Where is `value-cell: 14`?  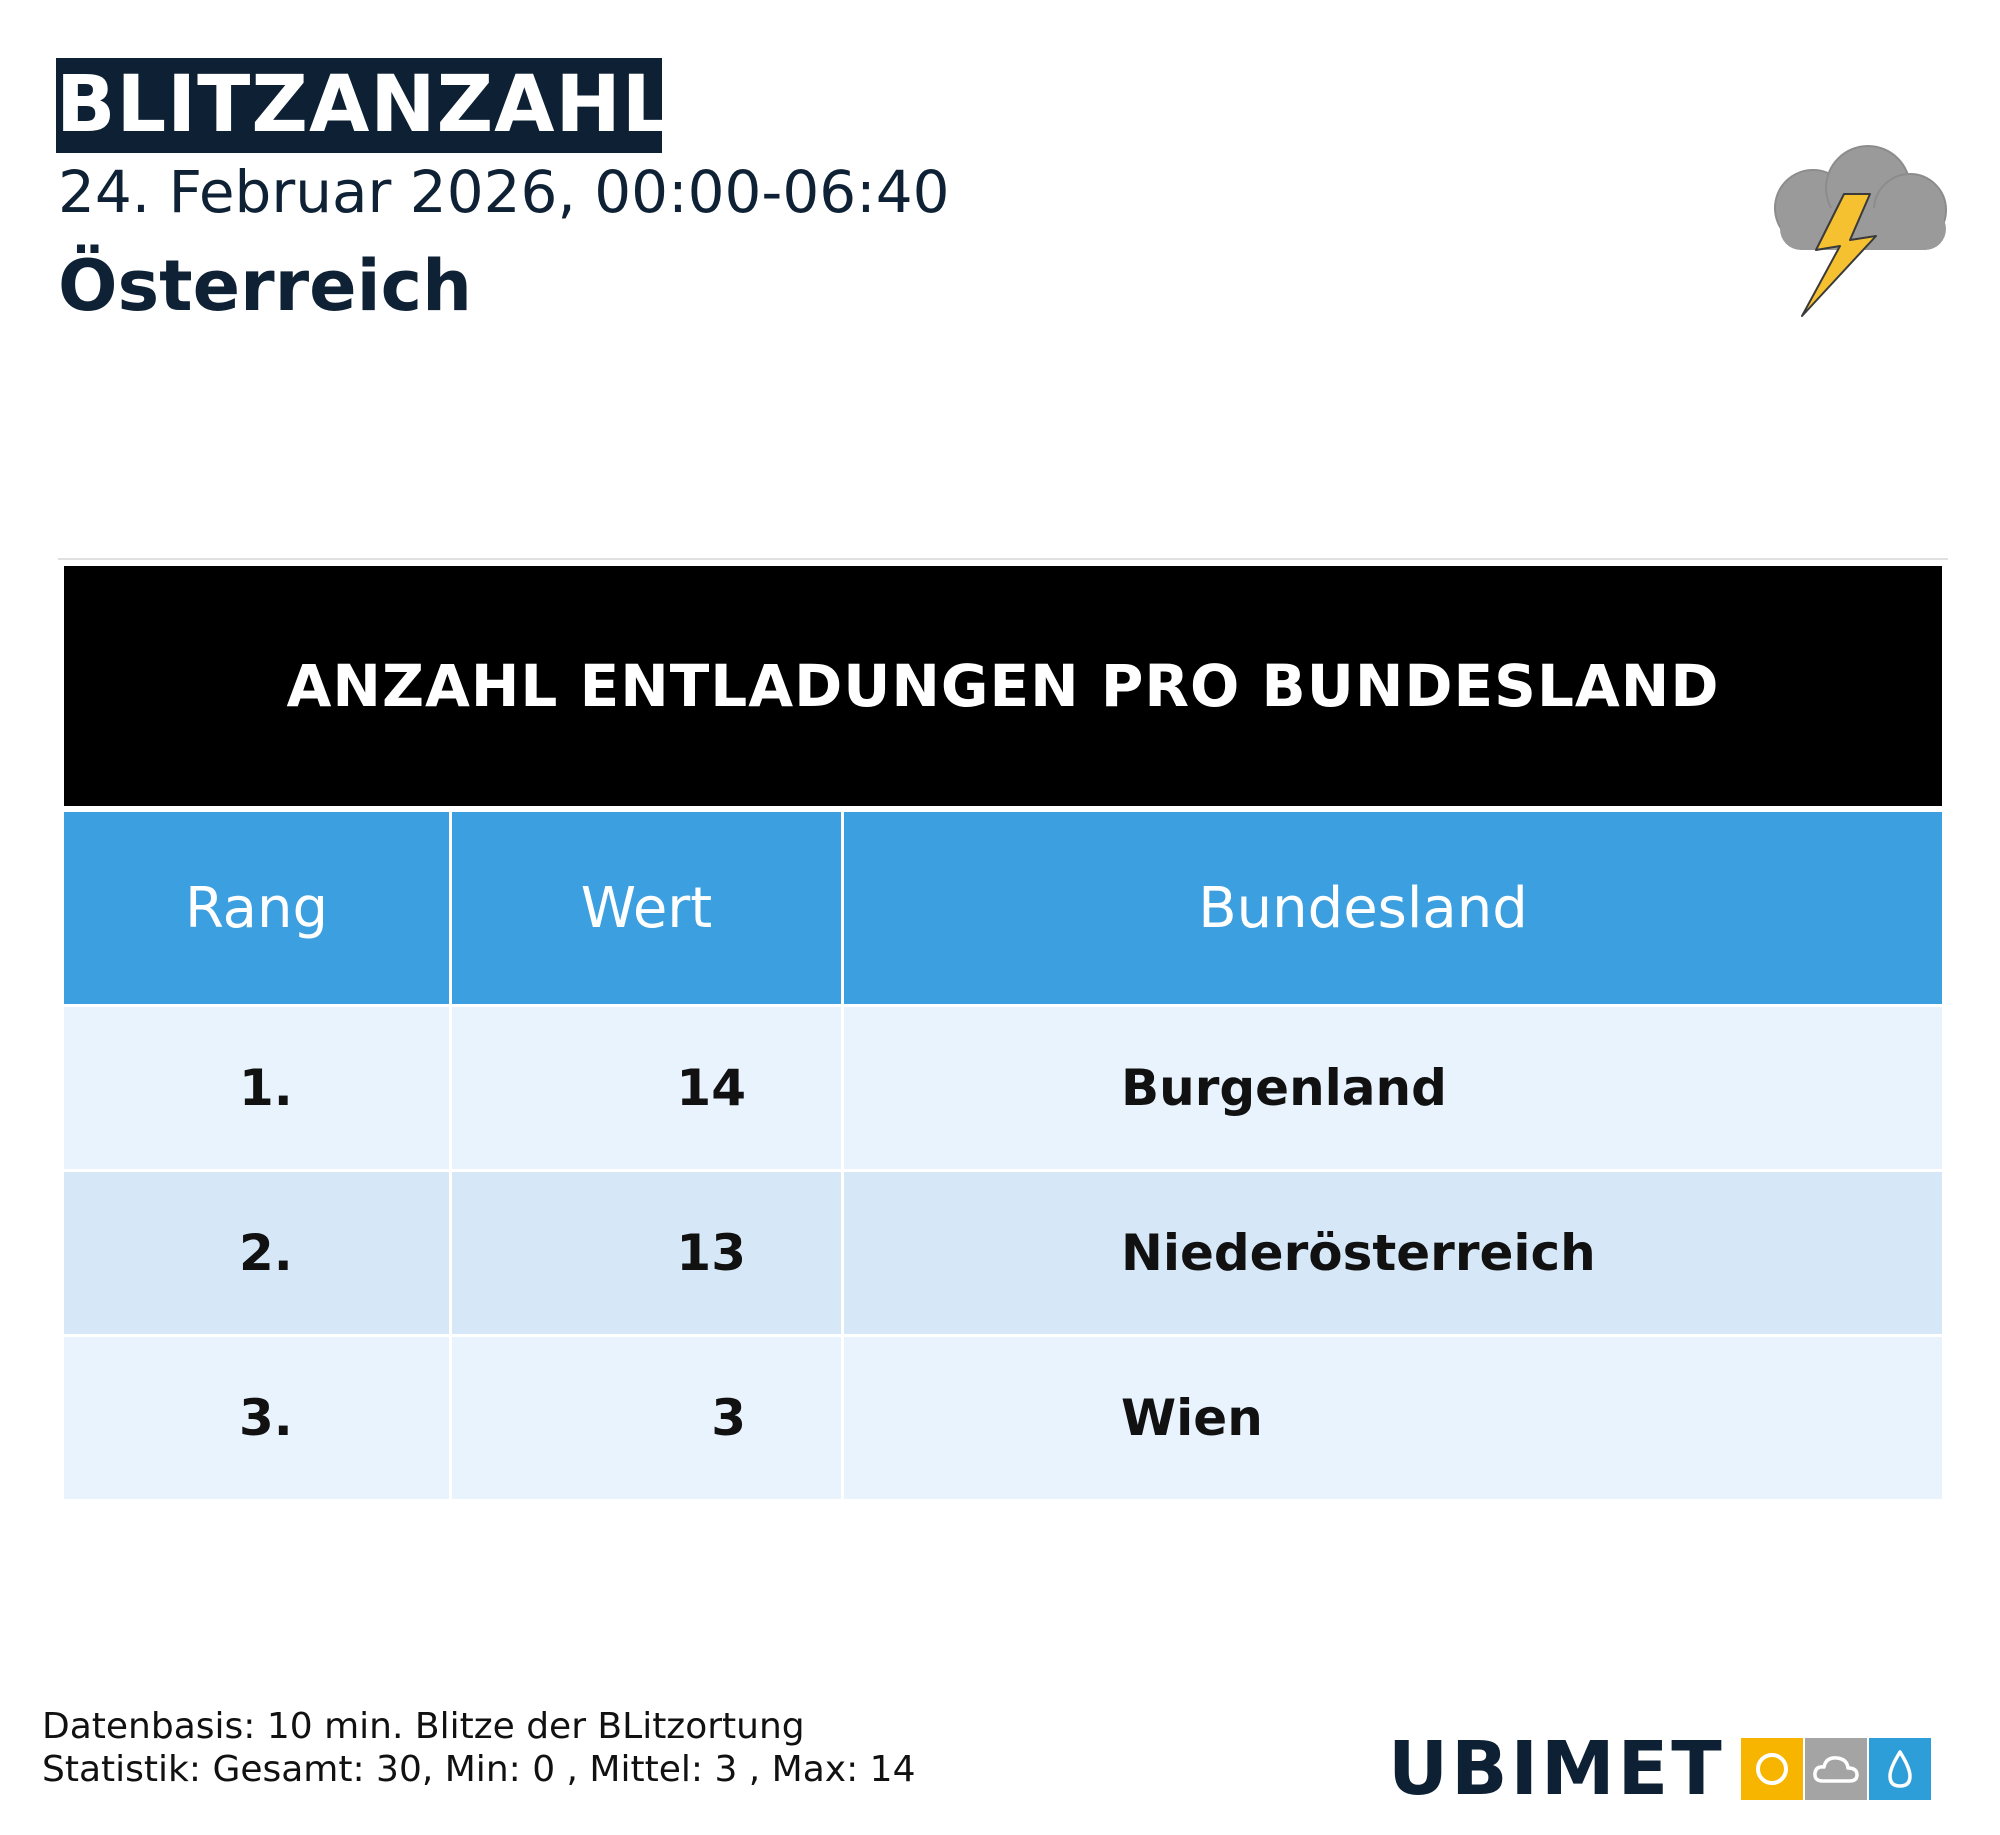
value-cell: 14 is located at coordinates (648, 1088).